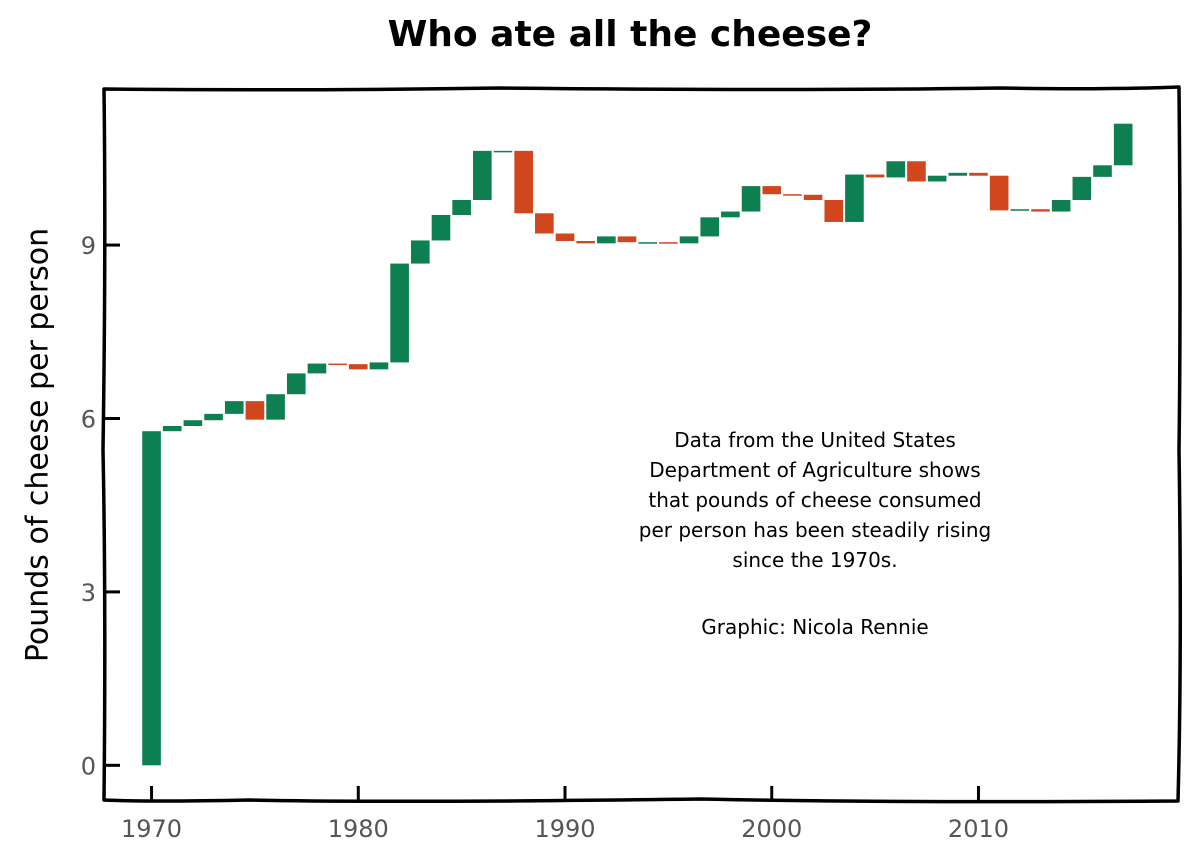 This screenshot has width=1200, height=864. I want to click on x-tick-label-1990: 1990, so click(564, 829).